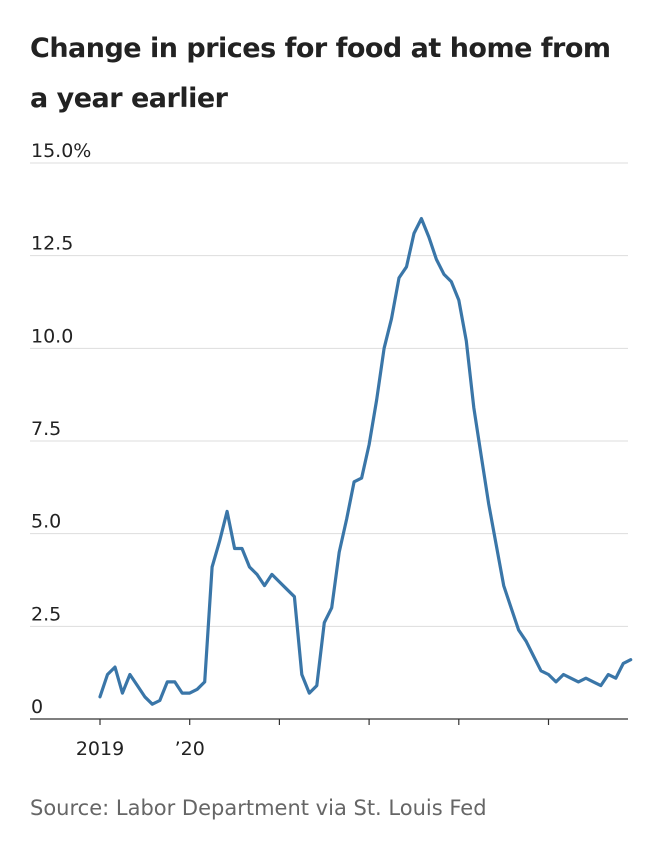 Image resolution: width=658 pixels, height=850 pixels. What do you see at coordinates (100, 749) in the screenshot?
I see `x-tick-label: 2019` at bounding box center [100, 749].